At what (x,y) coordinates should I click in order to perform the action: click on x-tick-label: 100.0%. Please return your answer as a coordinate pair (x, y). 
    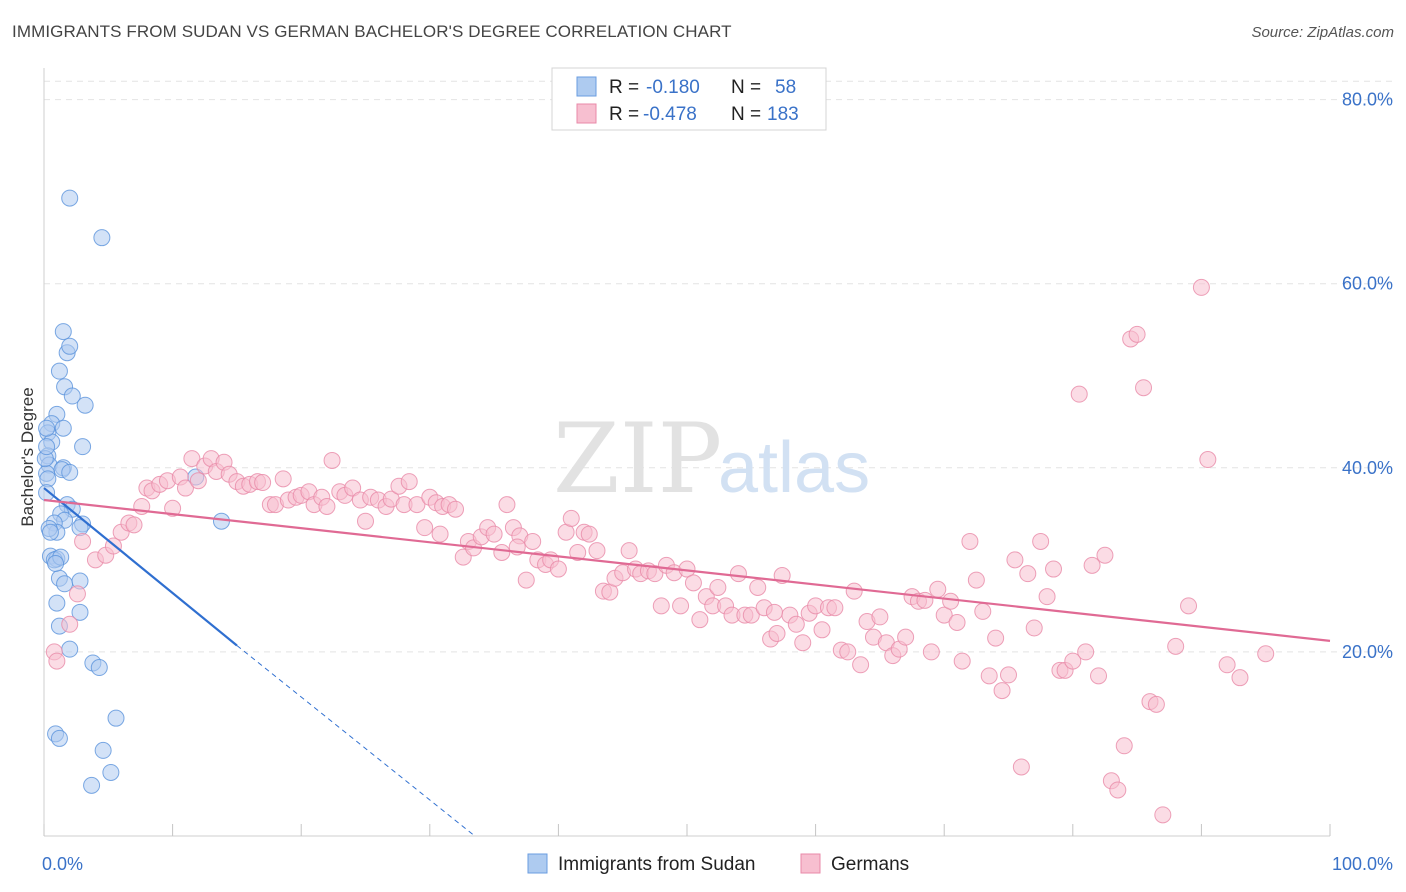
    Looking at the image, I should click on (1362, 864).